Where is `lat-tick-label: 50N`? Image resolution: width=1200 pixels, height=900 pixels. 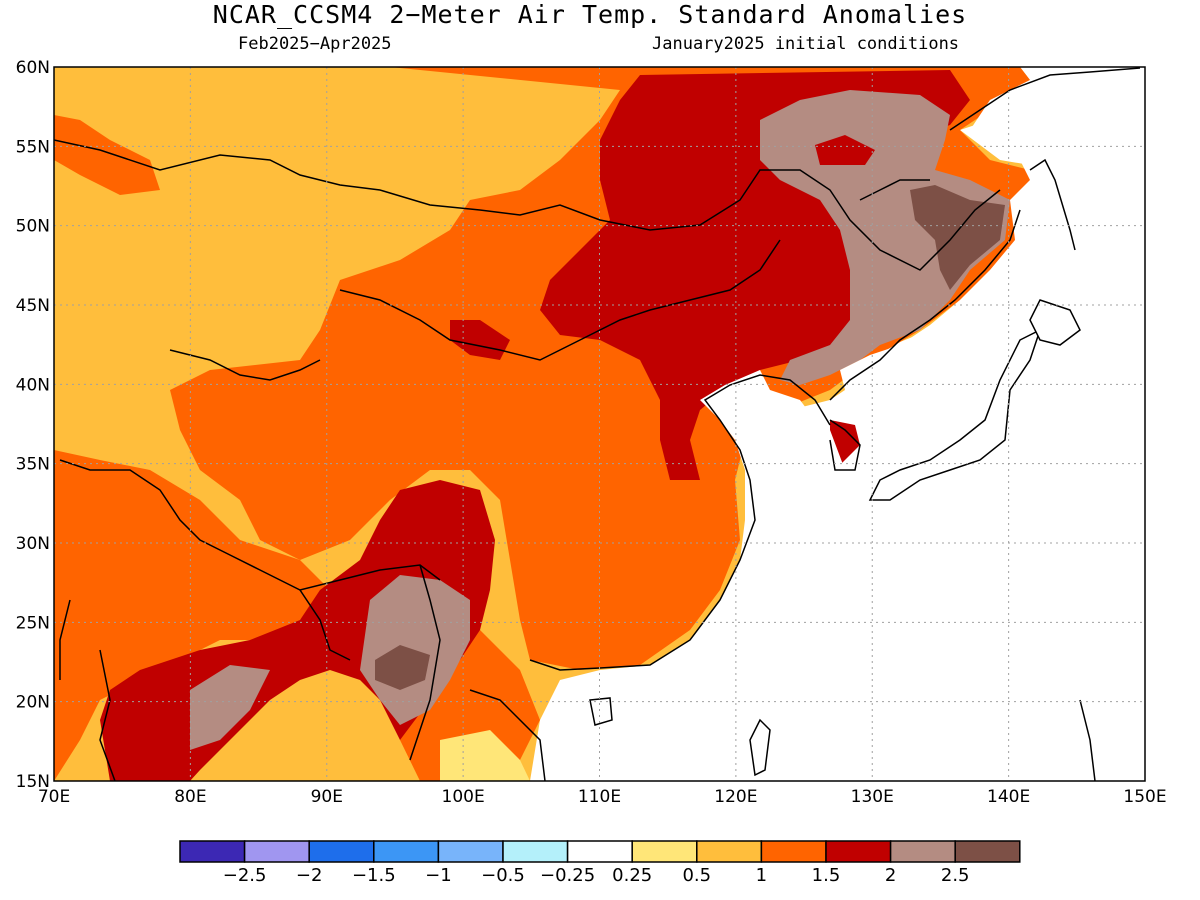 lat-tick-label: 50N is located at coordinates (33, 227).